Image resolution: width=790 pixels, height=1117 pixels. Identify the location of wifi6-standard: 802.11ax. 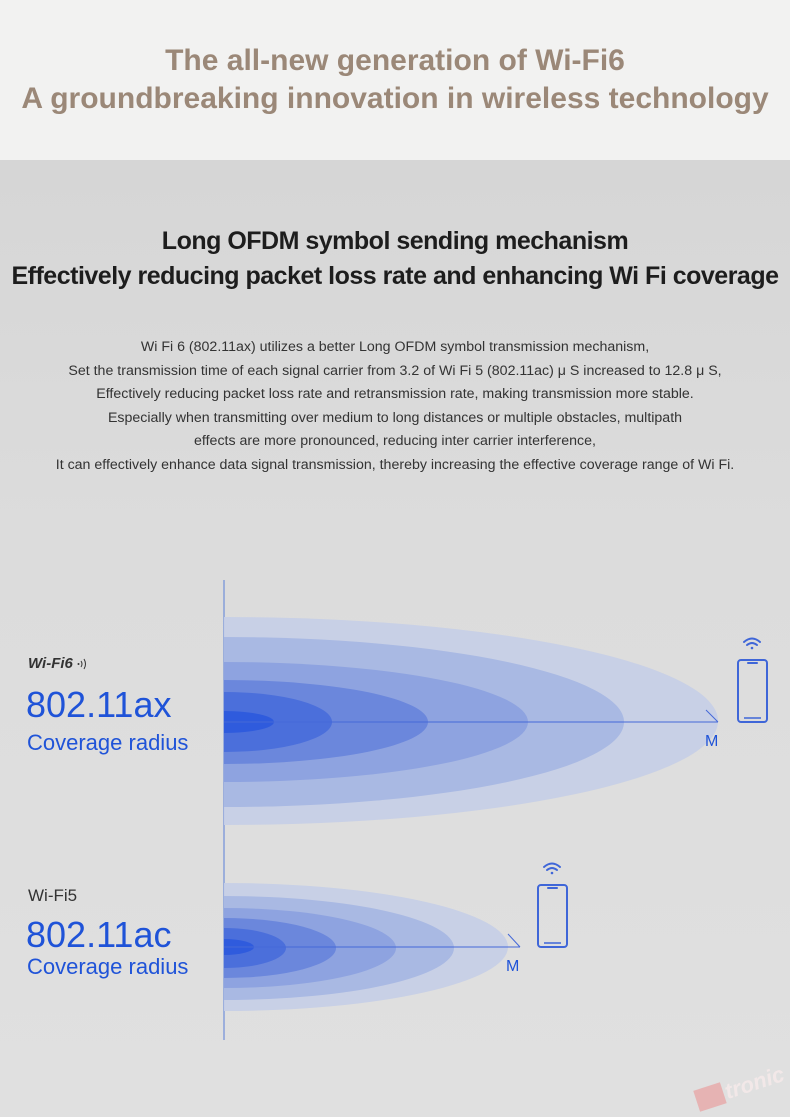
(99, 704).